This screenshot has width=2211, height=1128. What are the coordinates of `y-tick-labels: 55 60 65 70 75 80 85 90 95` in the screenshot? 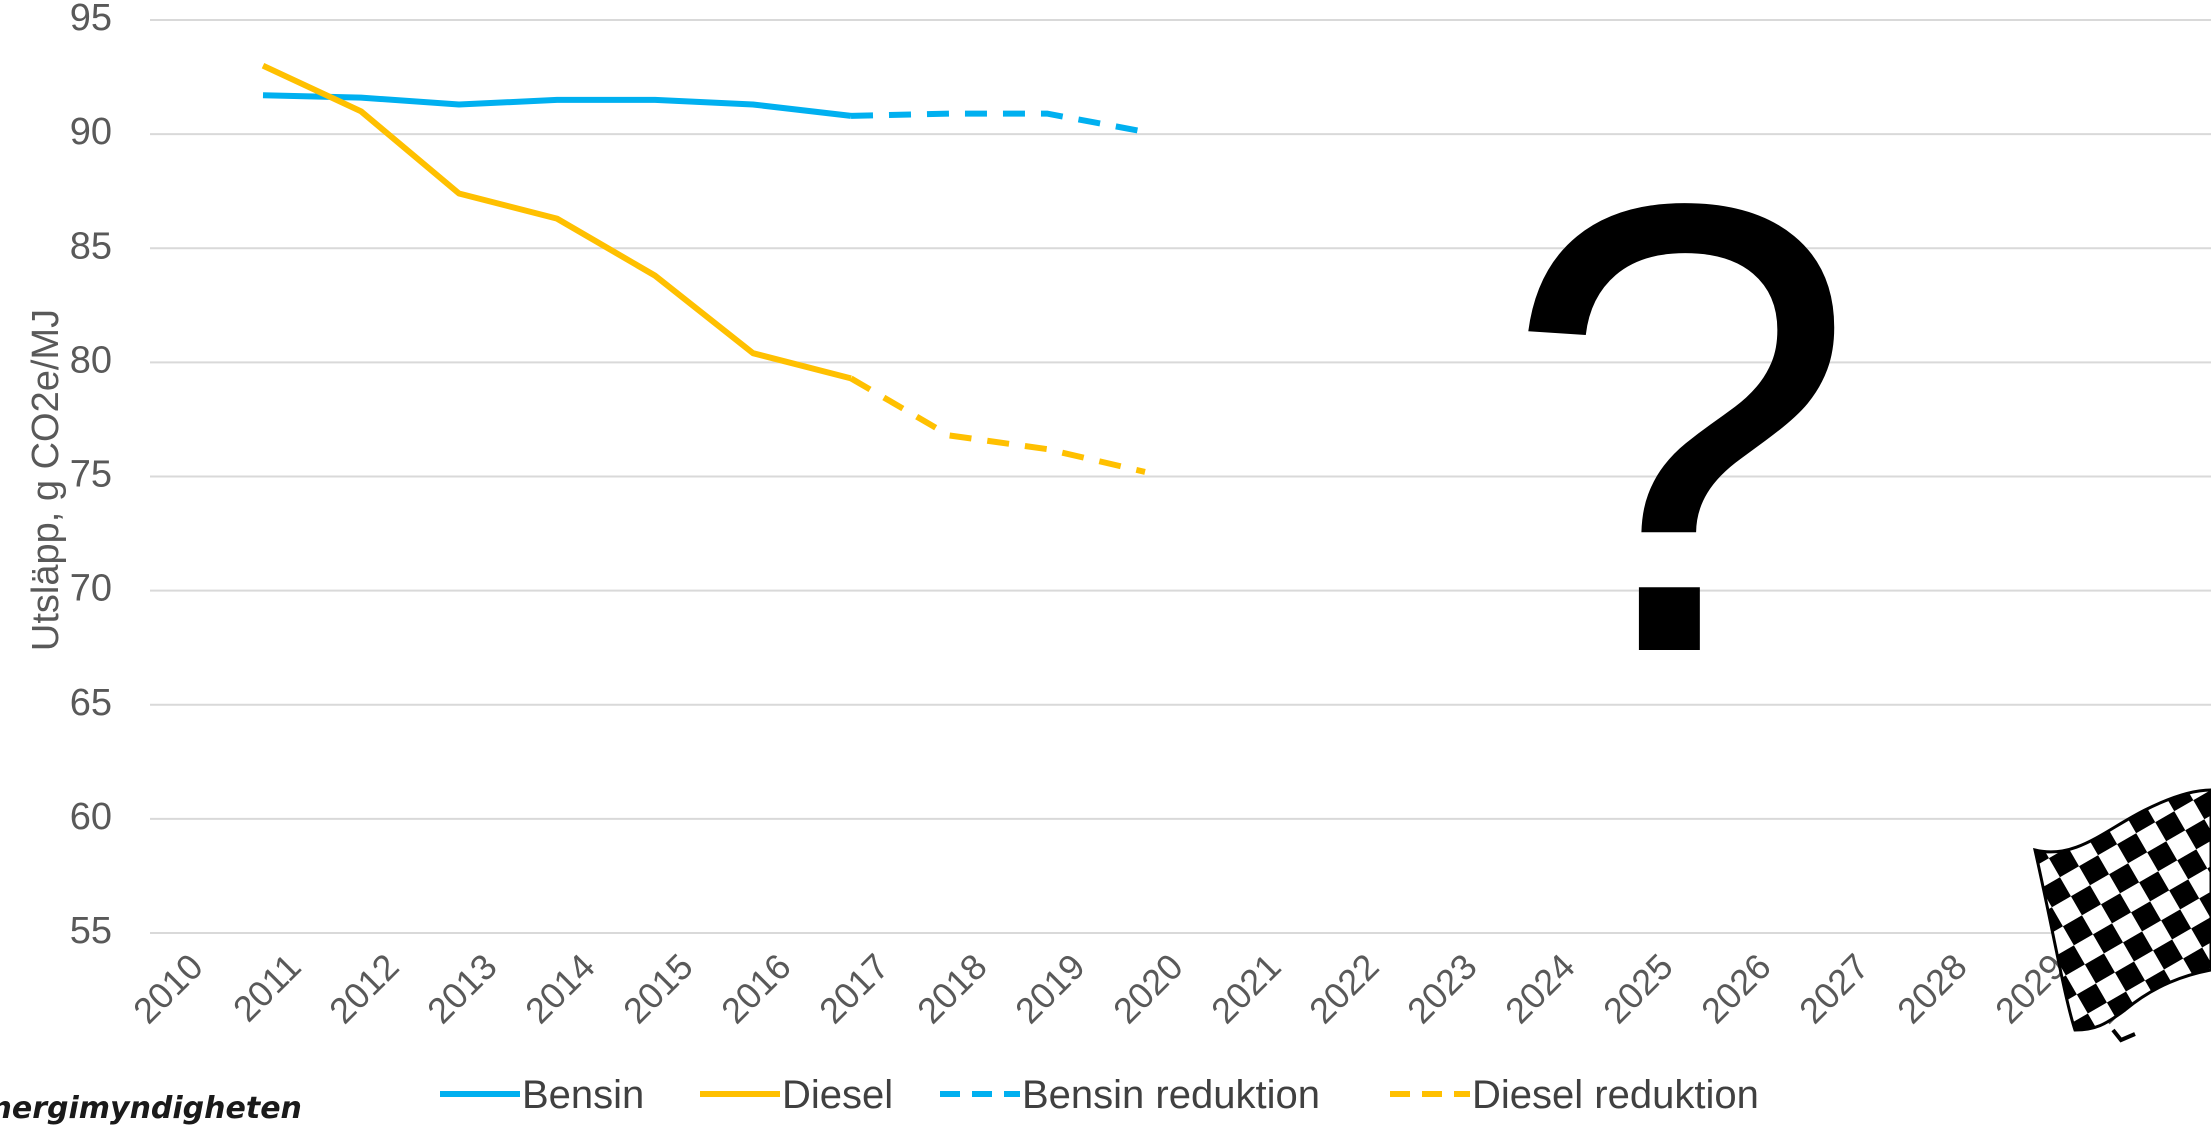 It's located at (91, 476).